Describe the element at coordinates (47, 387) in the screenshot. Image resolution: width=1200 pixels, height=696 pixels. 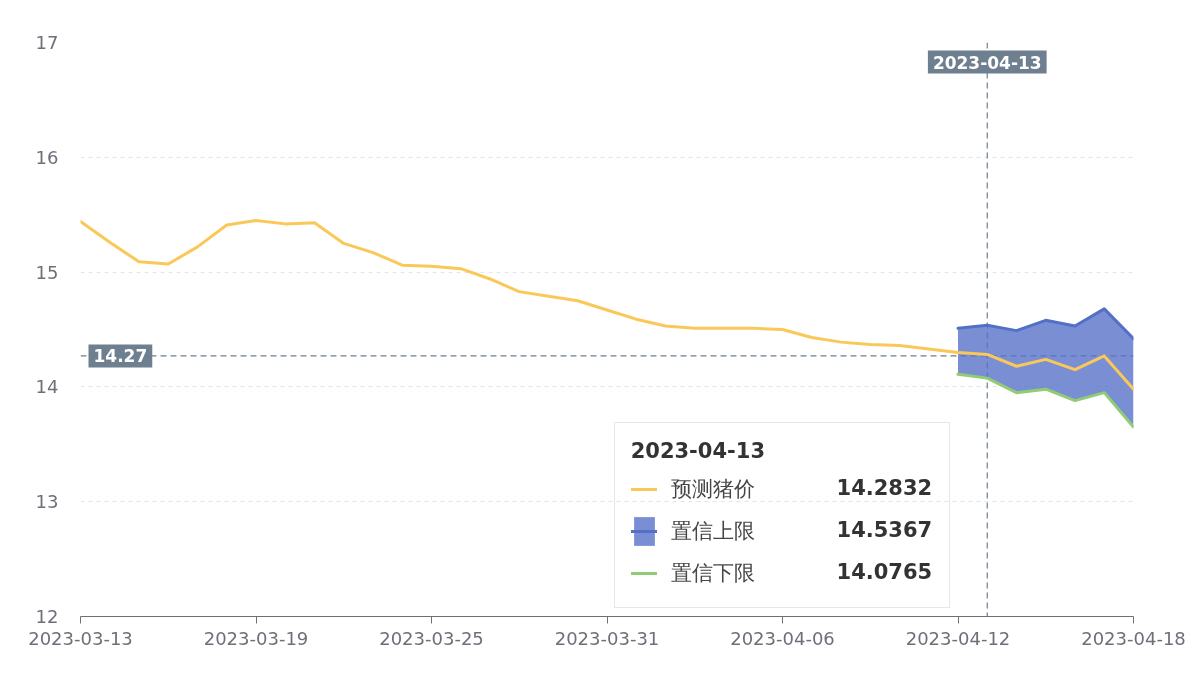
I see `y-tick-label: 14` at that location.